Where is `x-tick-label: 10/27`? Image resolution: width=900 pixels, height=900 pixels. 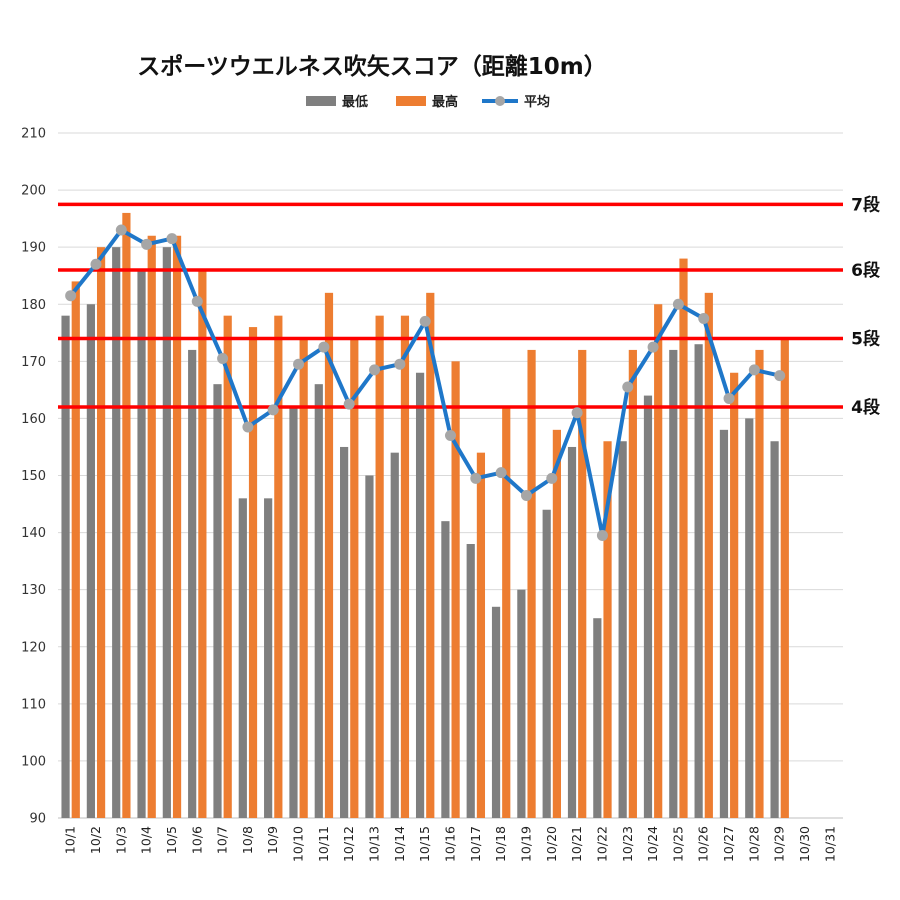 x-tick-label: 10/27 is located at coordinates (728, 844).